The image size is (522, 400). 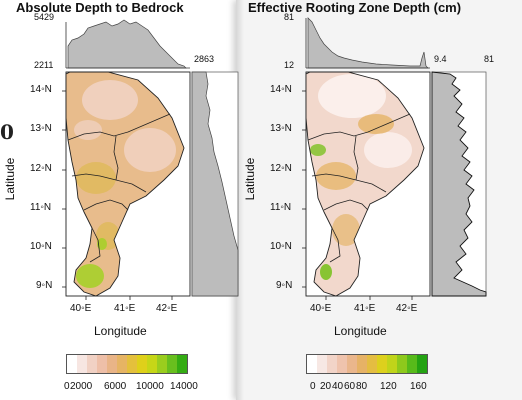 I want to click on left-legend-tick: 2000, so click(x=81, y=386).